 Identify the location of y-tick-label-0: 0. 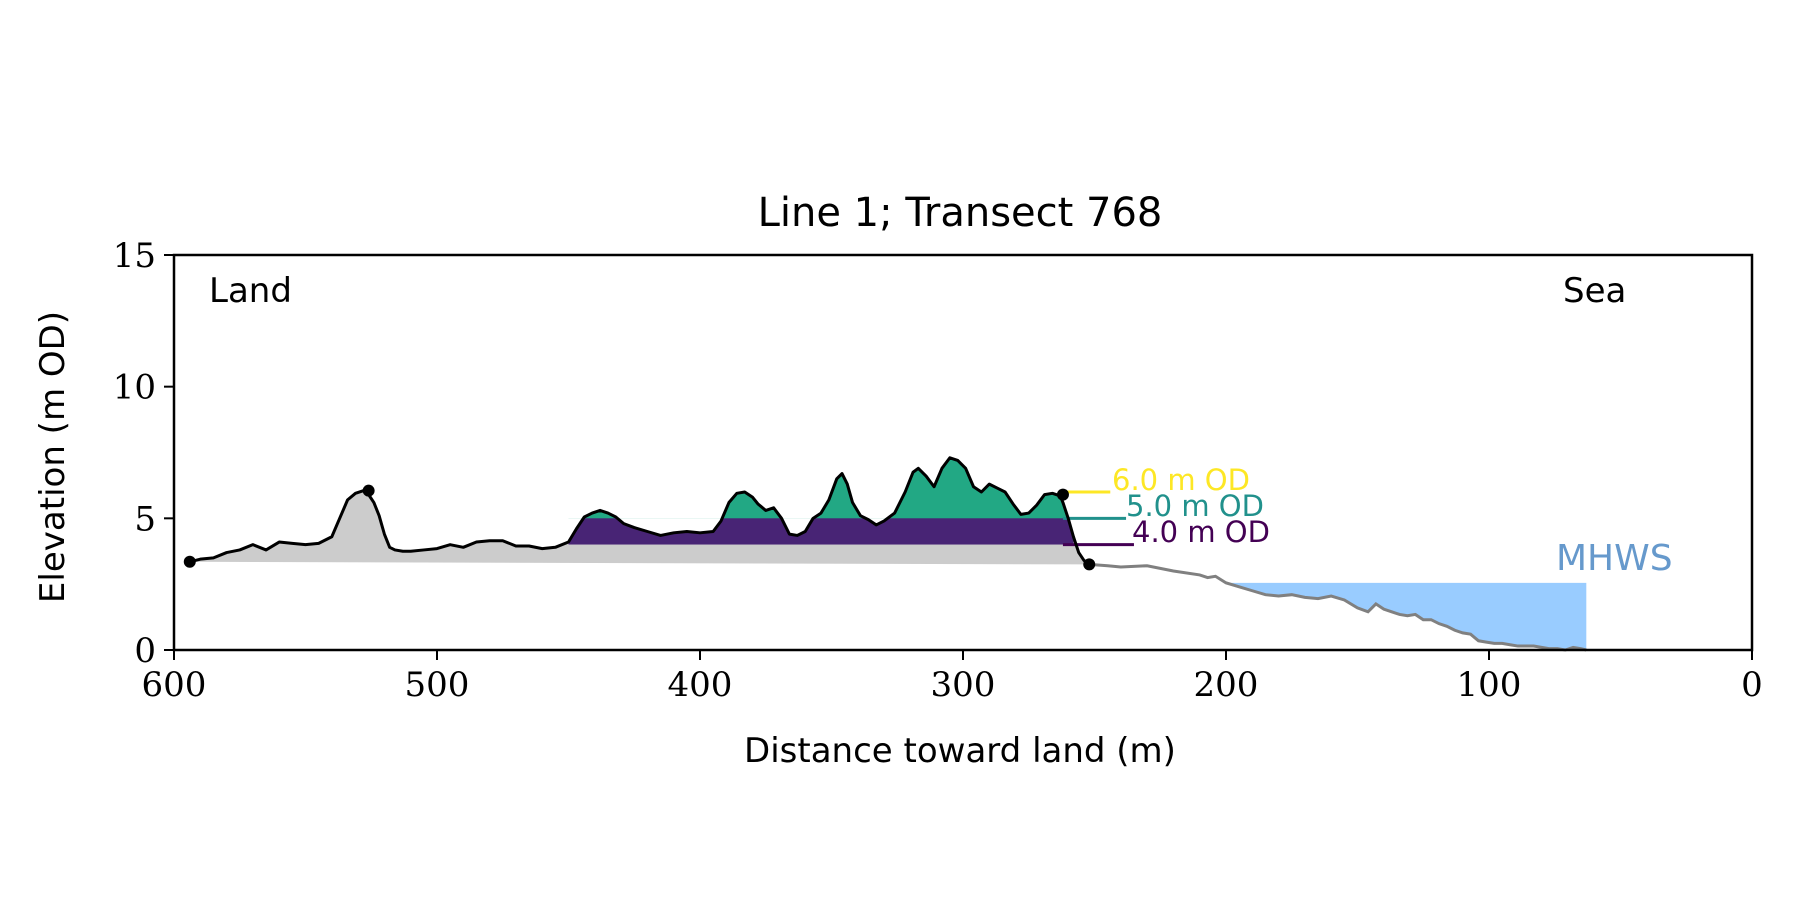
(145, 651).